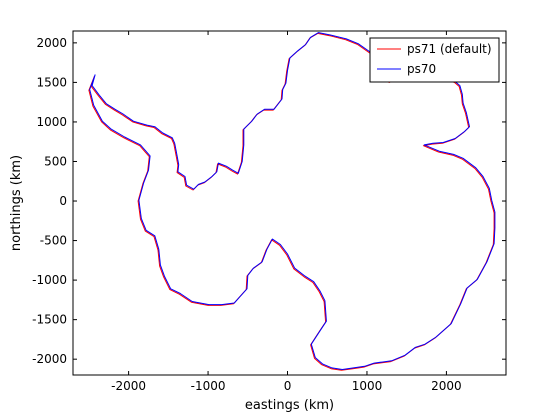  What do you see at coordinates (449, 49) in the screenshot?
I see `legend-label-ps71: ps71 (default)` at bounding box center [449, 49].